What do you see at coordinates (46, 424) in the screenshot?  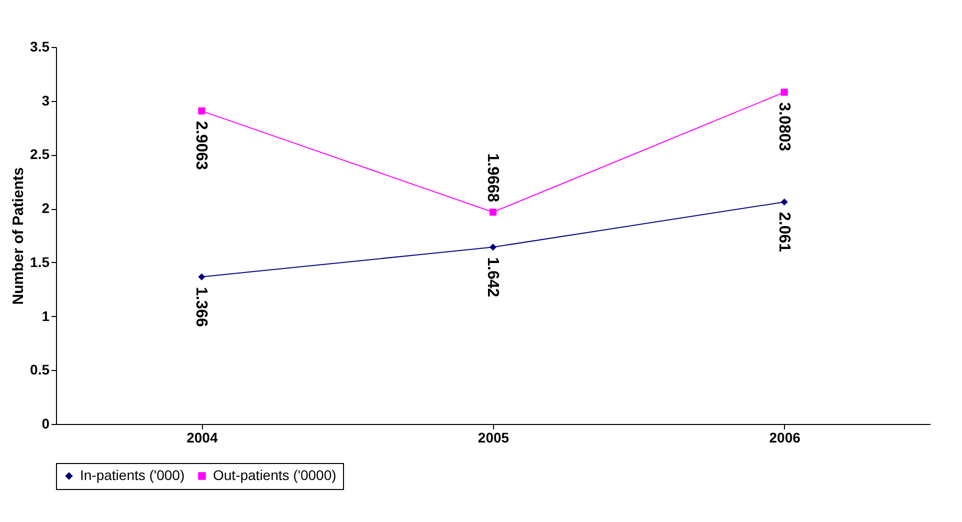 I see `y-tick-label: 0` at bounding box center [46, 424].